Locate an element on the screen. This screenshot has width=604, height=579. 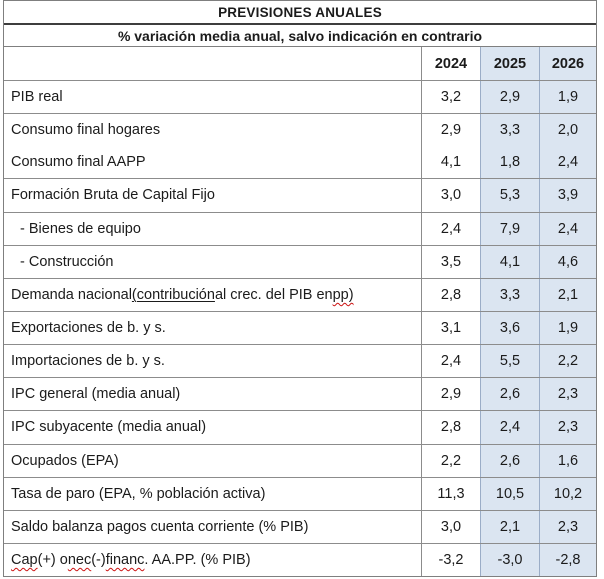
column-header-2024: 2024 is located at coordinates (450, 63).